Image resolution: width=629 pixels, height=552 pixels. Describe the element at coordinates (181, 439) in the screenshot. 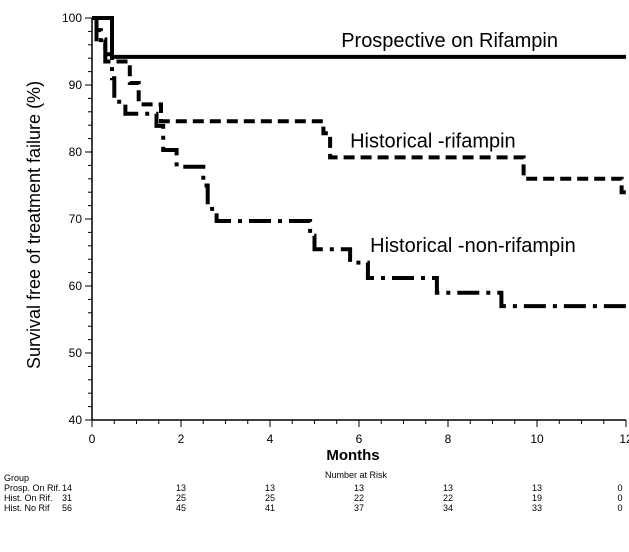

I see `x-tick-label: 2` at that location.